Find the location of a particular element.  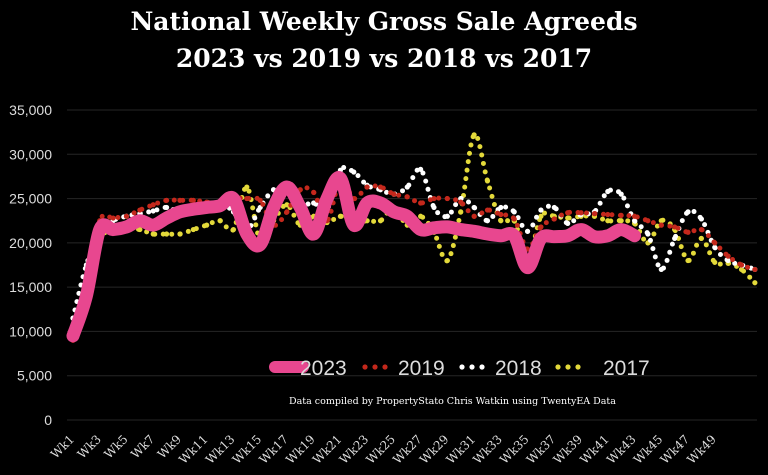

y-tick-label: 0 is located at coordinates (48, 420).